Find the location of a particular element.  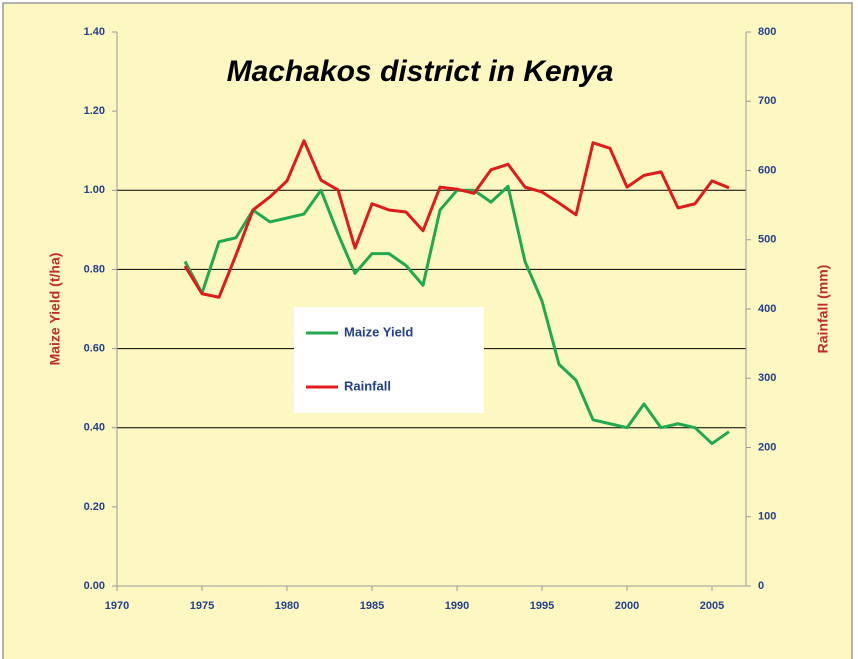

y2-tick-label: 100 is located at coordinates (767, 517).